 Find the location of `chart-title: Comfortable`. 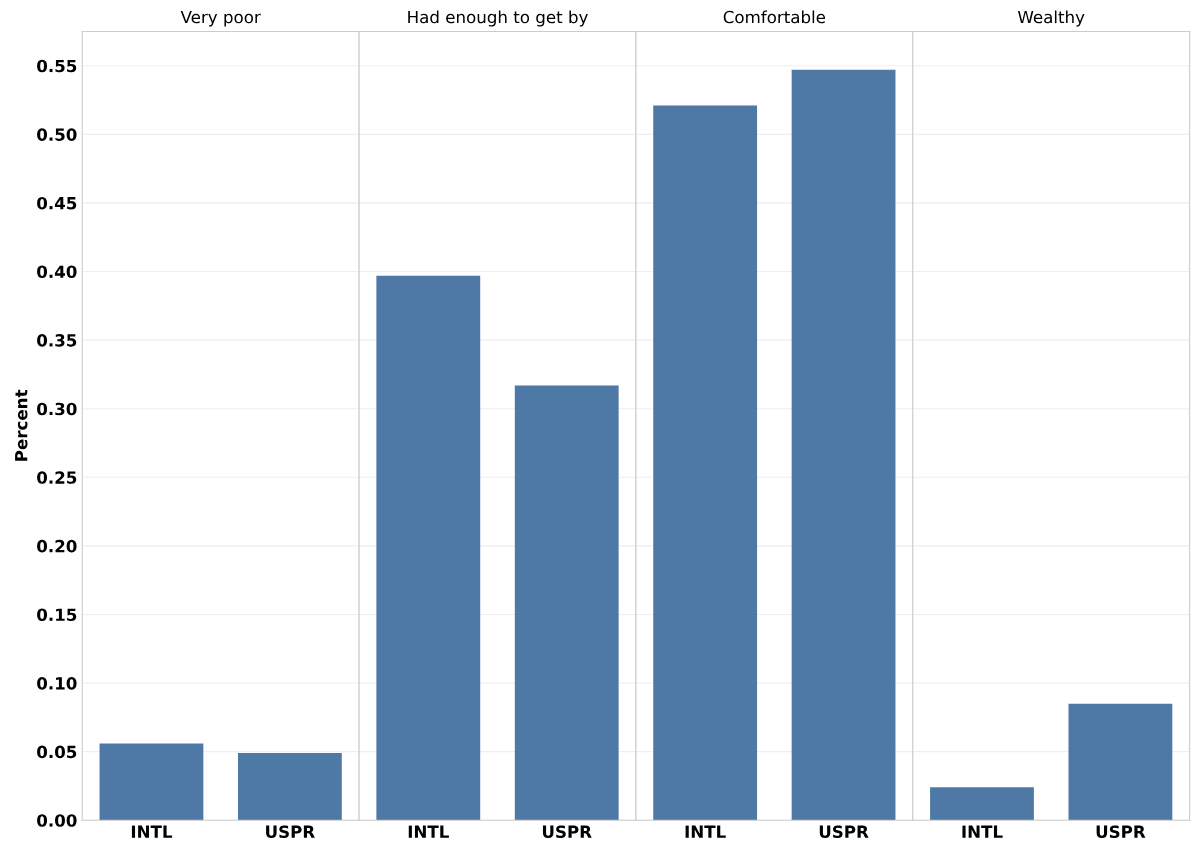

chart-title: Comfortable is located at coordinates (774, 17).